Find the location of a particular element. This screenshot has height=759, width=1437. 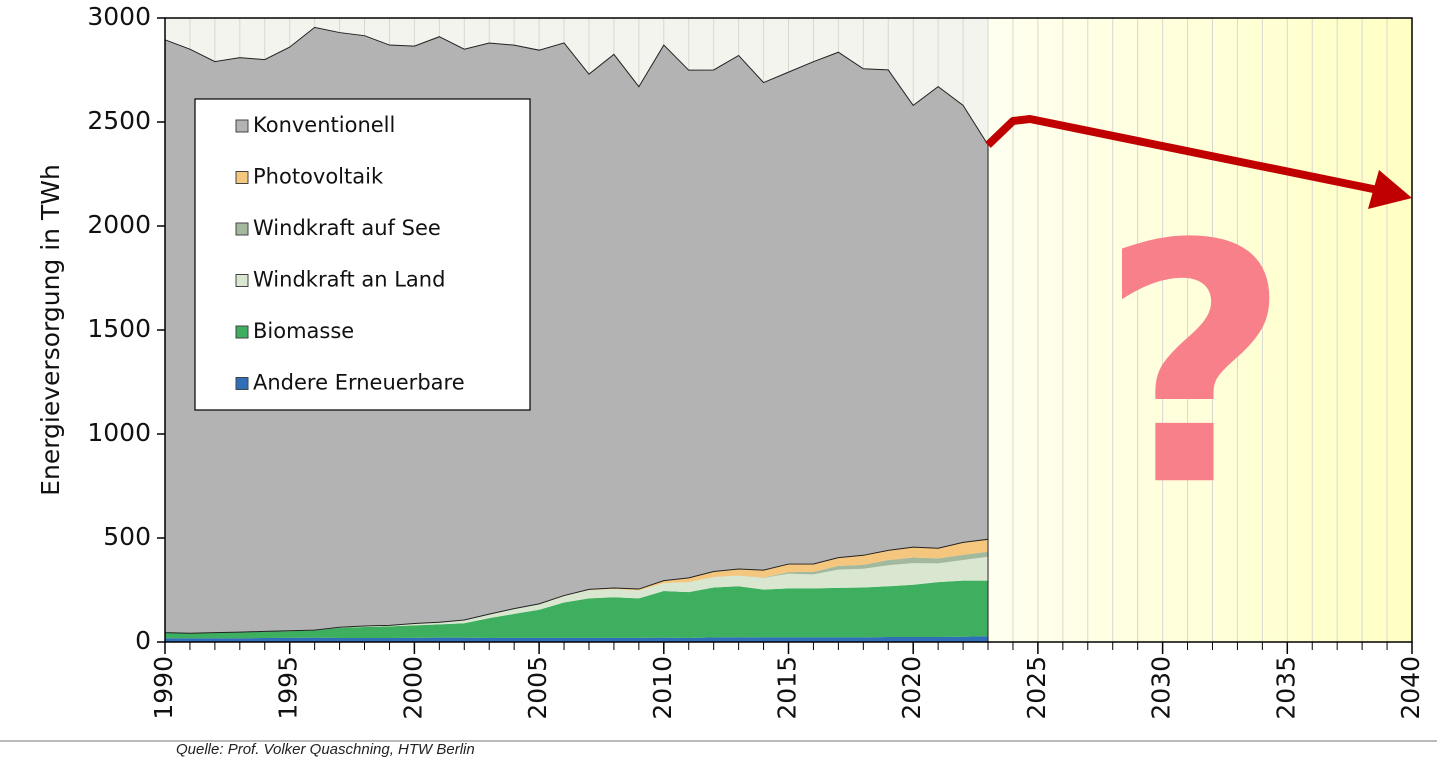

legend-label: Konventionell is located at coordinates (324, 125).